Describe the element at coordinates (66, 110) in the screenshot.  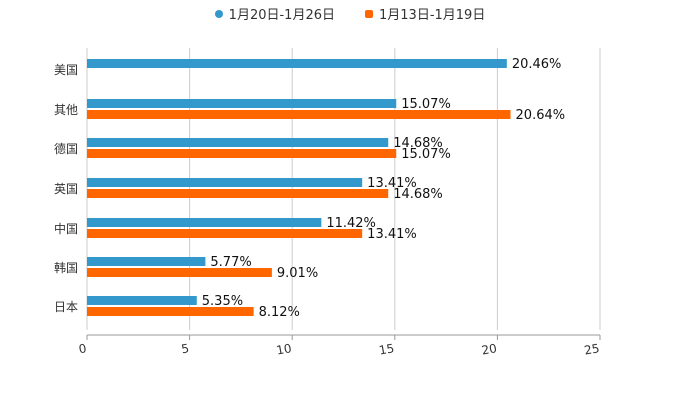
I see `category-label: 其他` at that location.